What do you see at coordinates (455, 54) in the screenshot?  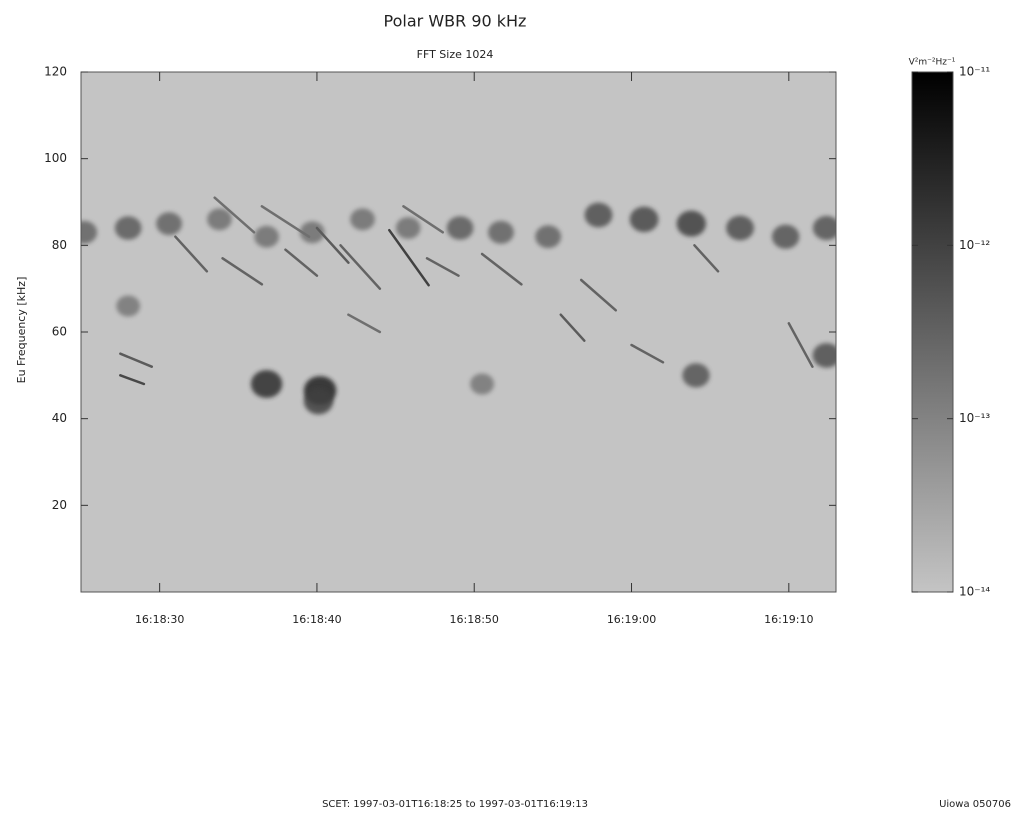 I see `chart-subtitle: FFT Size 1024` at bounding box center [455, 54].